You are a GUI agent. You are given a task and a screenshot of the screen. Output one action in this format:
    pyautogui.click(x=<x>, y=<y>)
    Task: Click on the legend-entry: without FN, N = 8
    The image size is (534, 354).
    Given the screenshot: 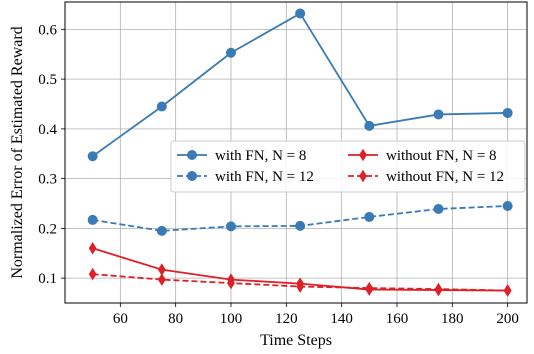 What is the action you would take?
    pyautogui.click(x=422, y=156)
    